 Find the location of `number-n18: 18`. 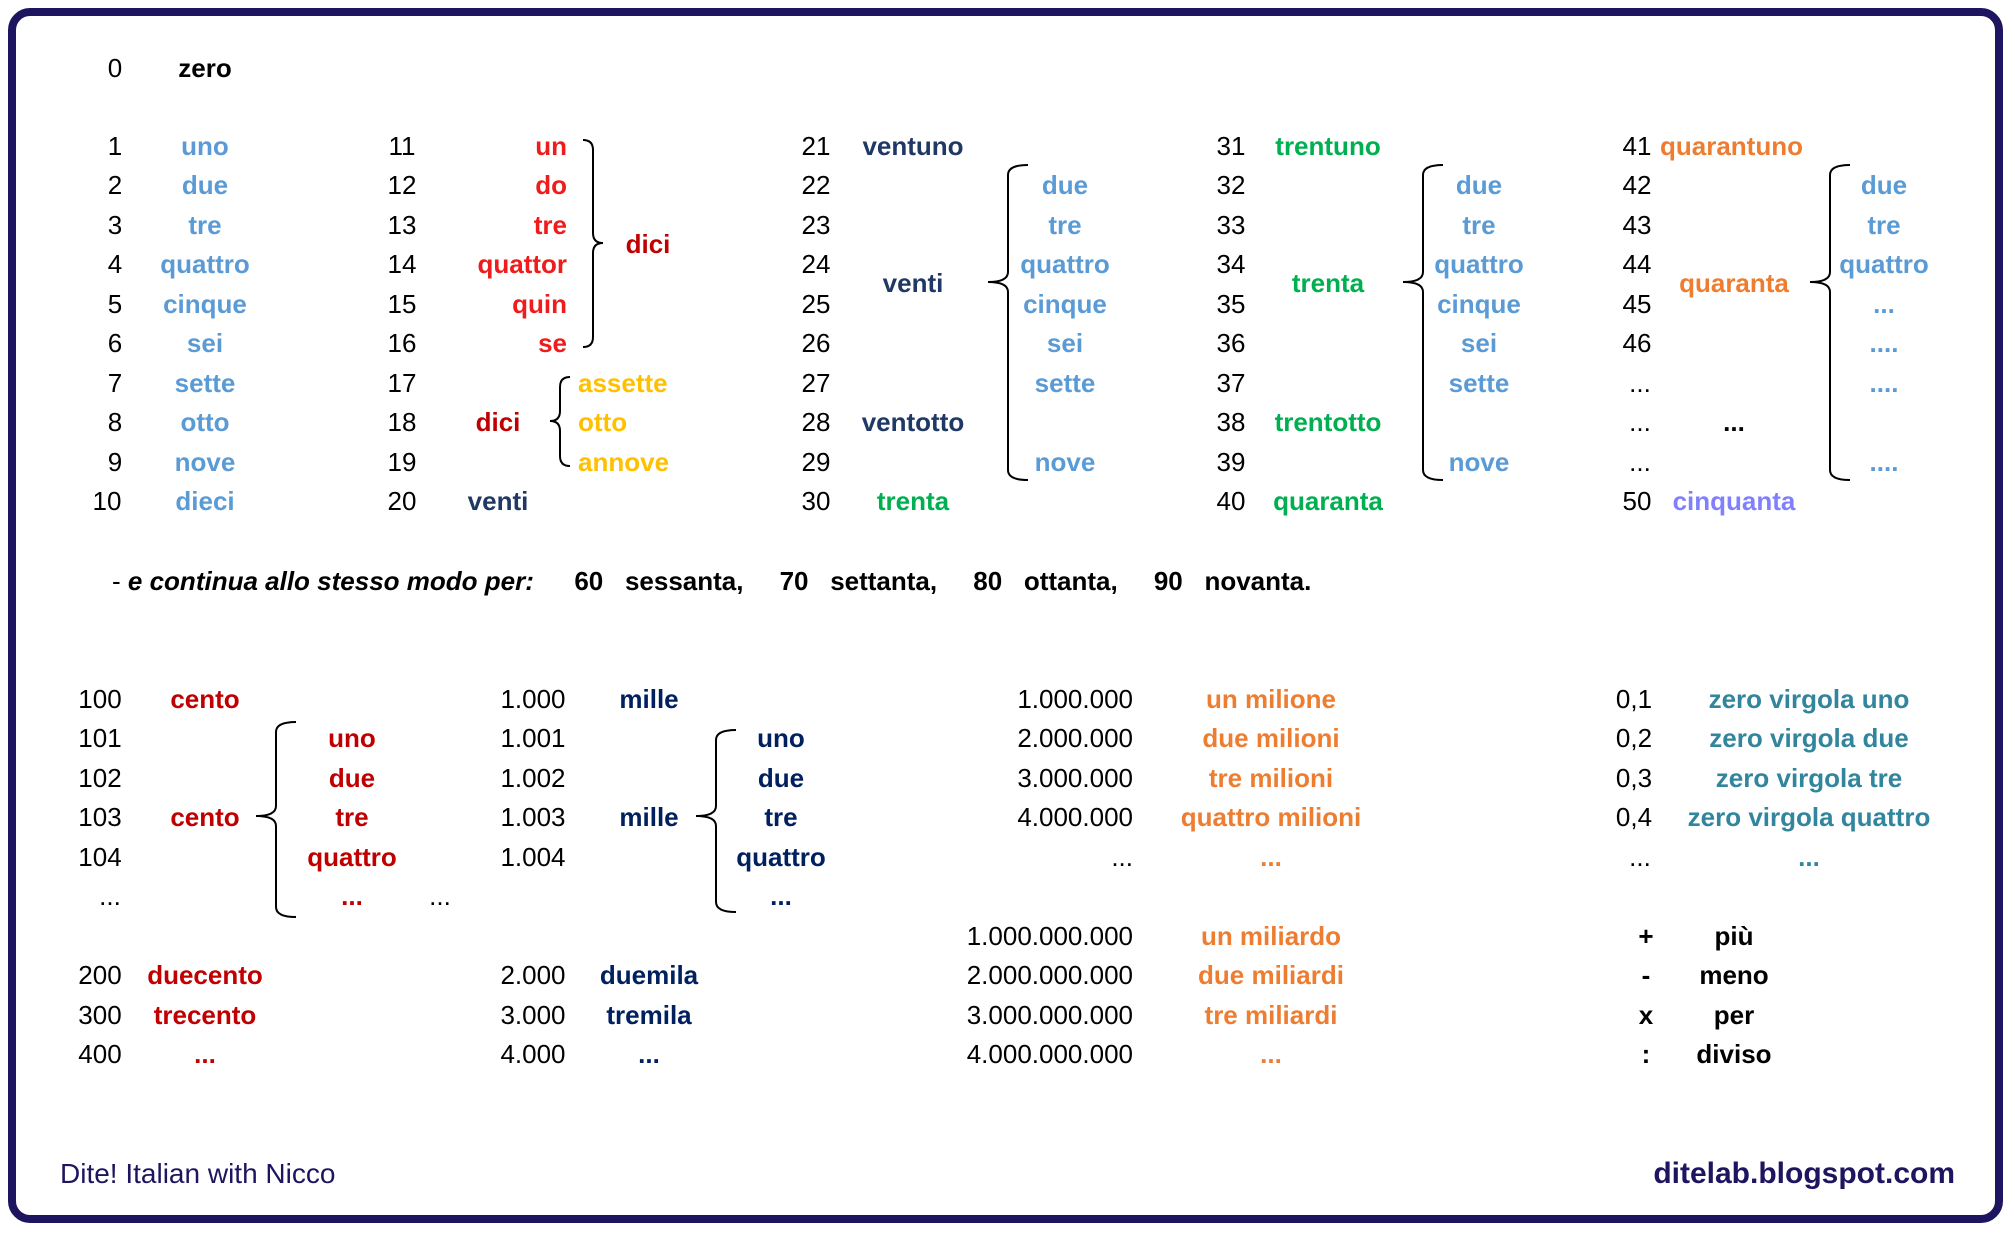

number-n18: 18 is located at coordinates (402, 422).